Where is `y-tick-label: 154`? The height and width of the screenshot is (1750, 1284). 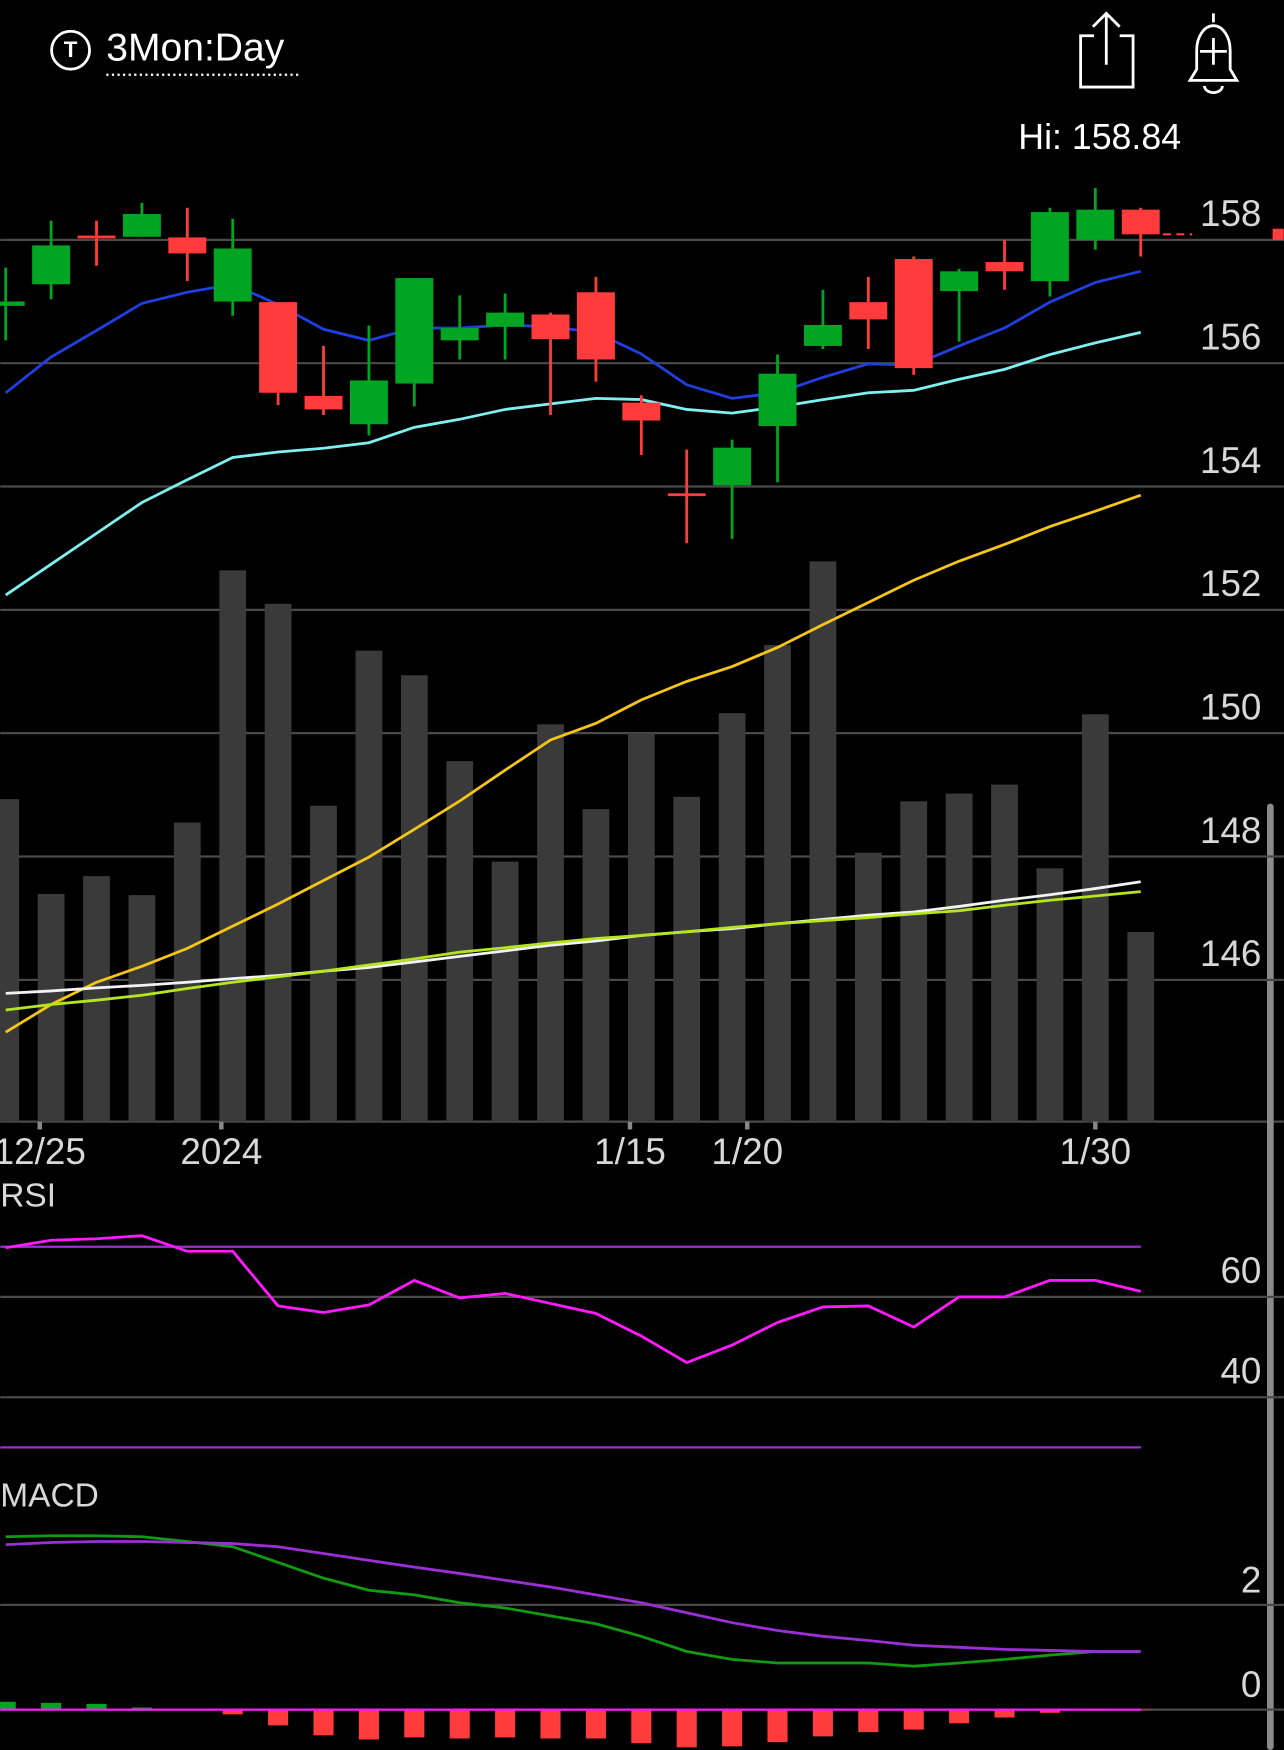 y-tick-label: 154 is located at coordinates (1230, 460).